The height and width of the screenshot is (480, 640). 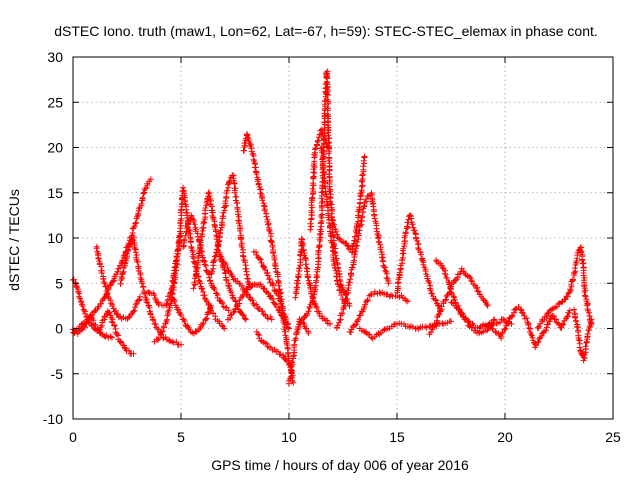 I want to click on x-tick-label: 5, so click(x=181, y=437).